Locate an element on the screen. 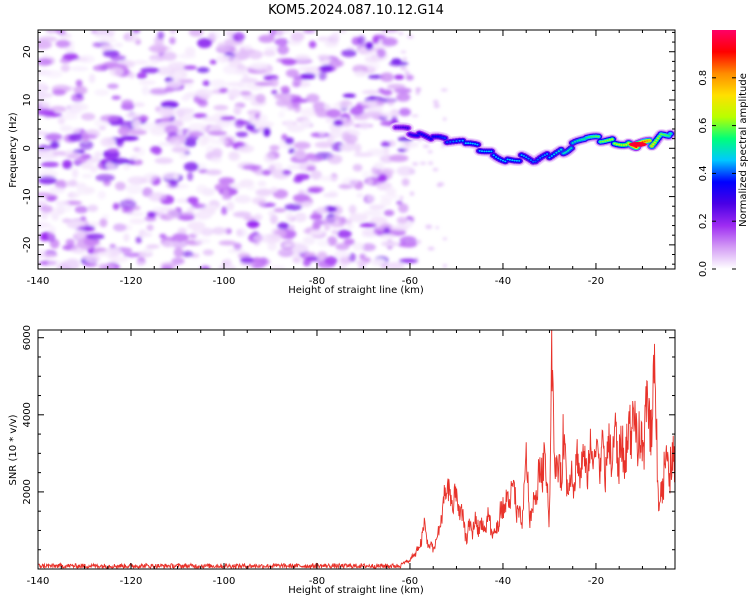 The image size is (750, 600). x-tick-label: -60 is located at coordinates (410, 581).